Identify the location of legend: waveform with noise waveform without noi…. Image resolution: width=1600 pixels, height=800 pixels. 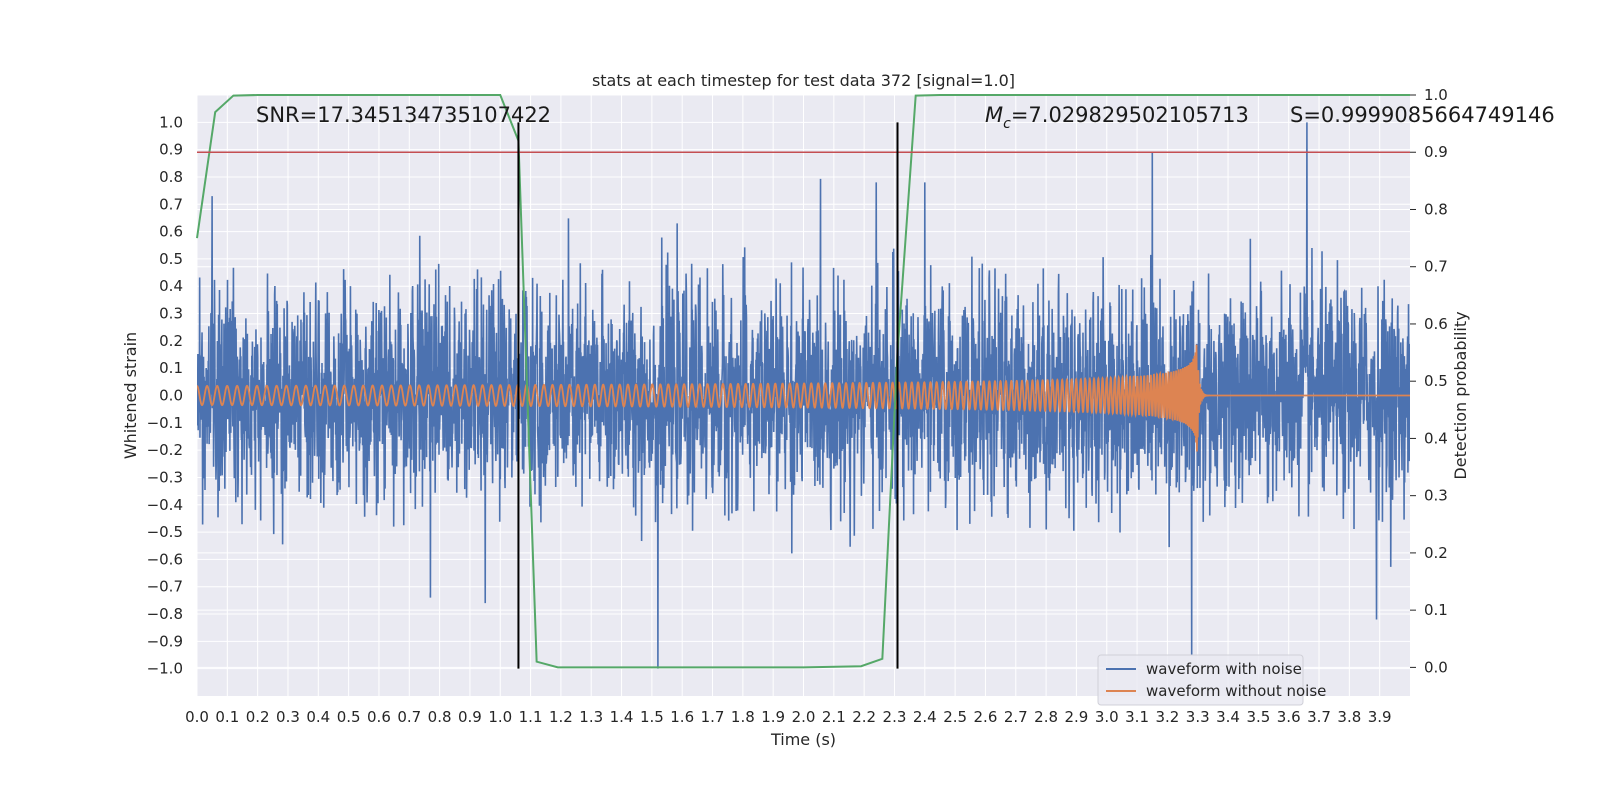
(1211, 680).